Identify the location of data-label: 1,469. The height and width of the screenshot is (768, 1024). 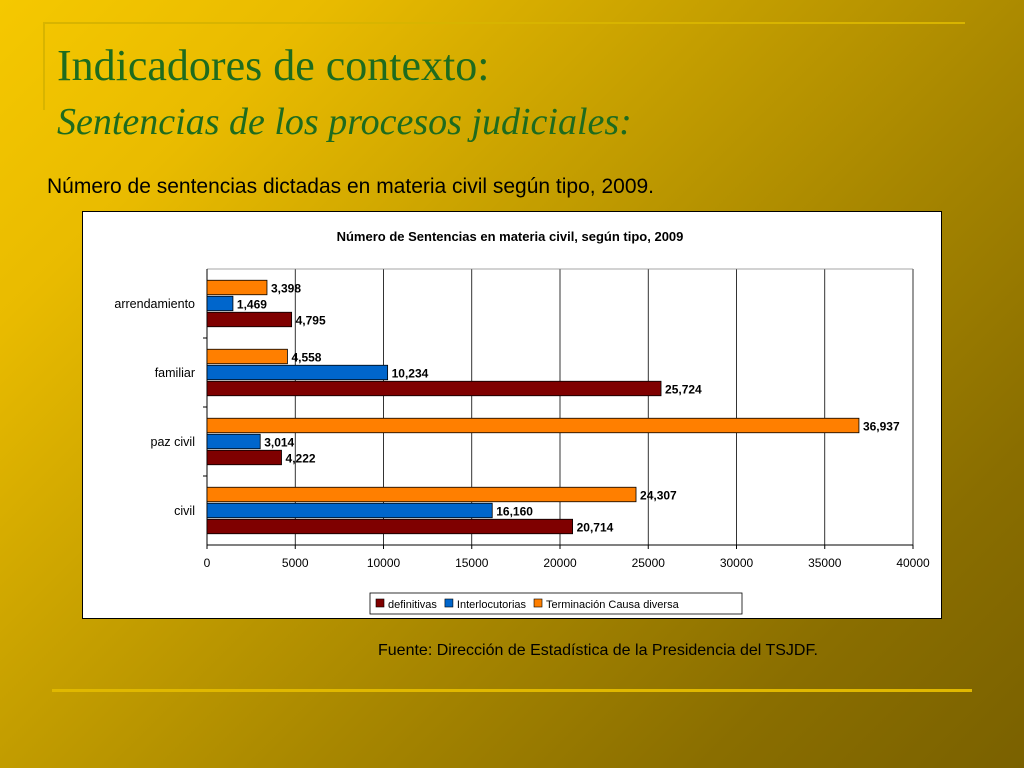
(252, 304).